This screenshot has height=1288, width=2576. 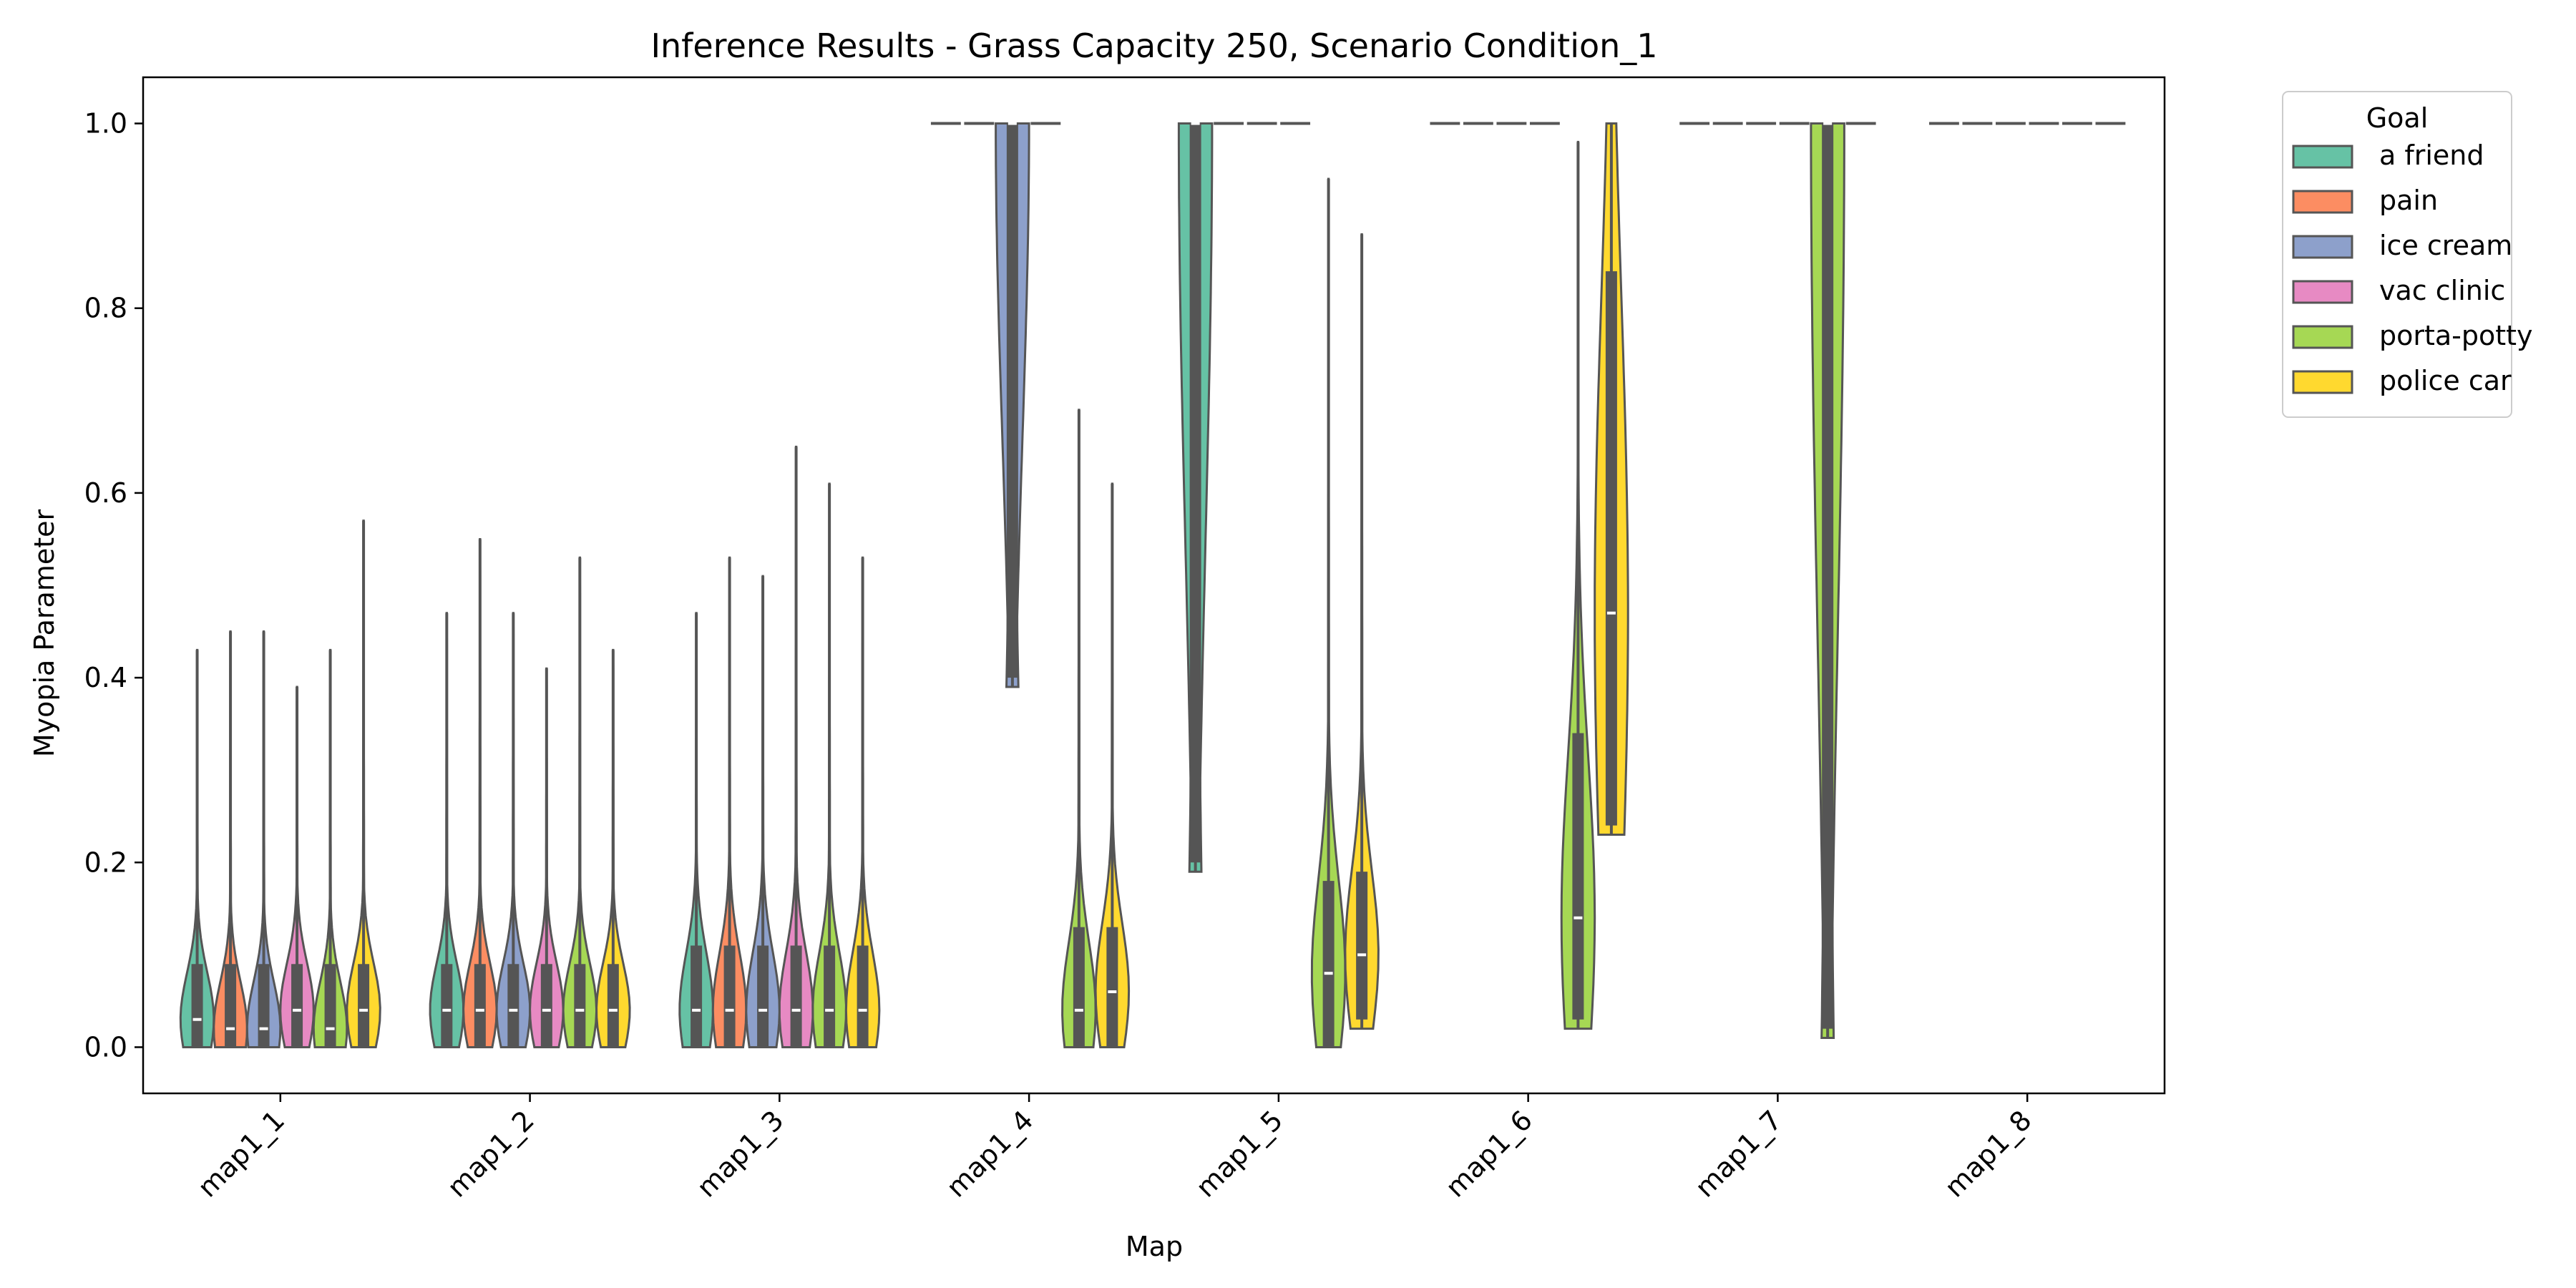 I want to click on legend-title: Goal, so click(x=2397, y=118).